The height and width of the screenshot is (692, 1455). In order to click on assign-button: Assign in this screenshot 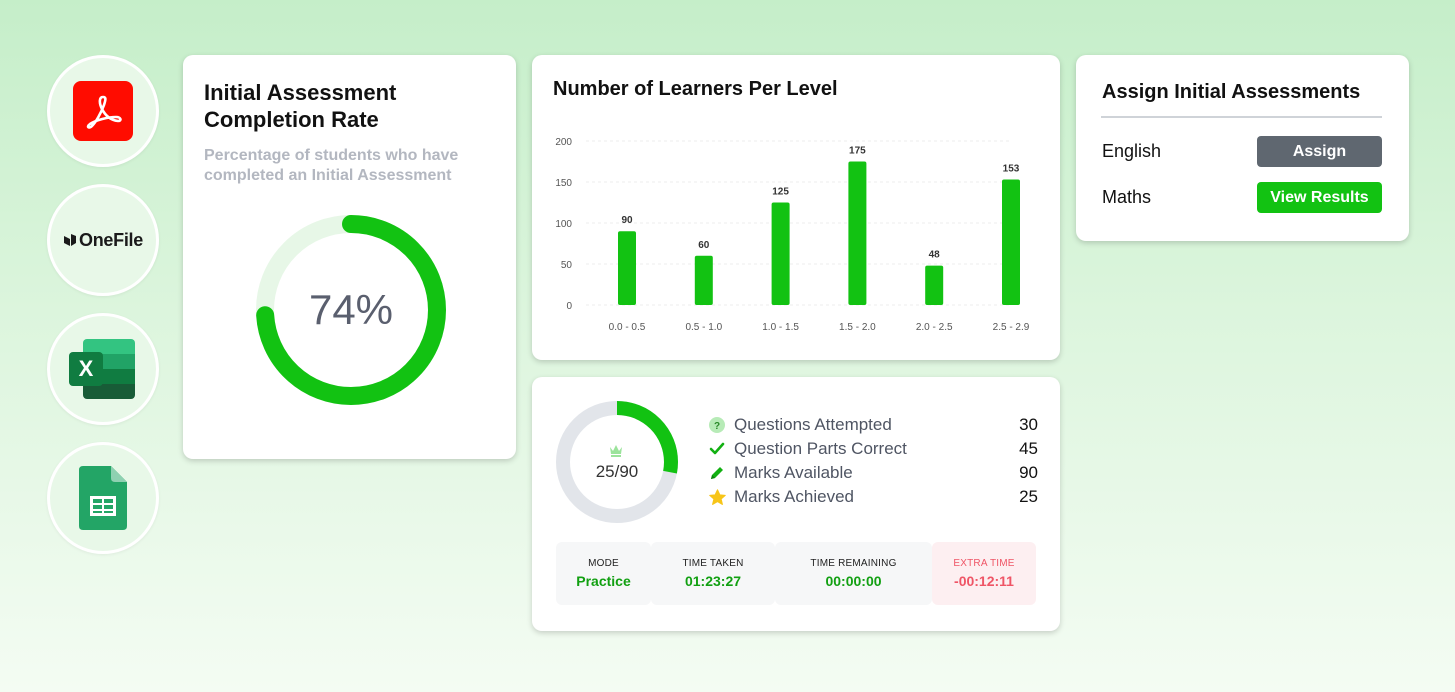, I will do `click(1319, 151)`.